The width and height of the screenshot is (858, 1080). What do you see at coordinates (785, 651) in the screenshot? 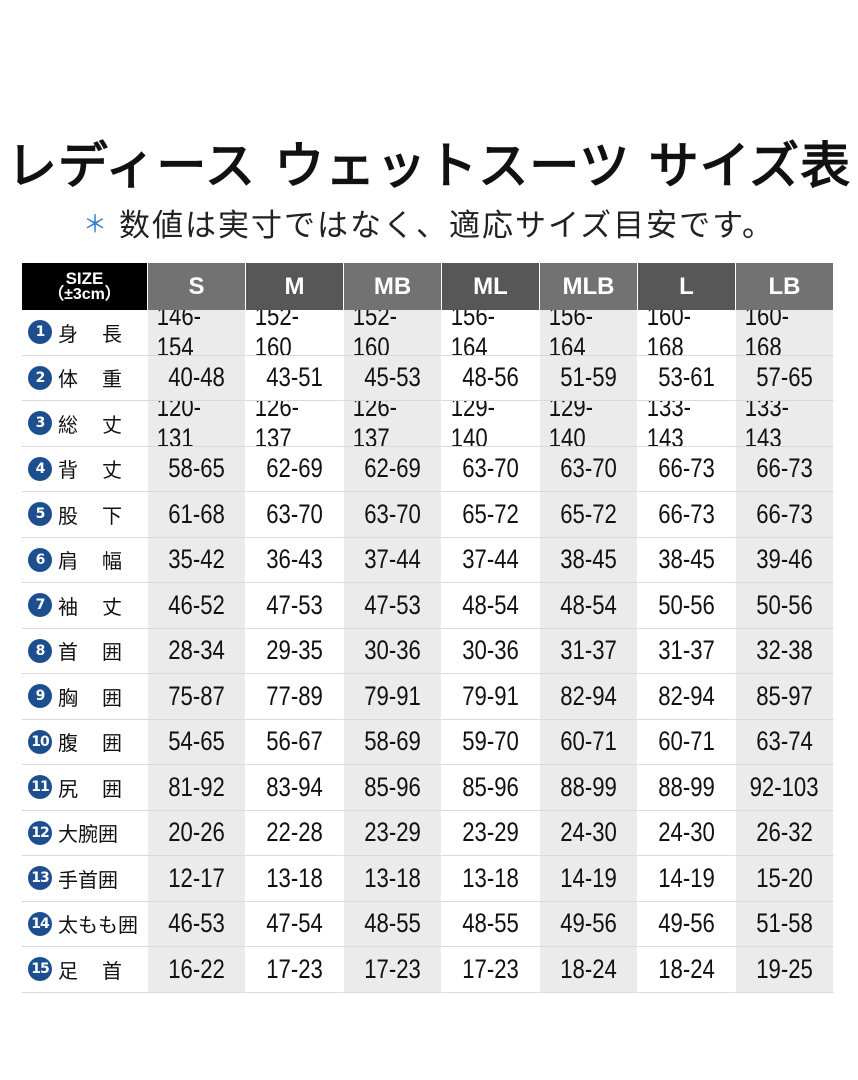
I see `size-value-cell: 32-38` at bounding box center [785, 651].